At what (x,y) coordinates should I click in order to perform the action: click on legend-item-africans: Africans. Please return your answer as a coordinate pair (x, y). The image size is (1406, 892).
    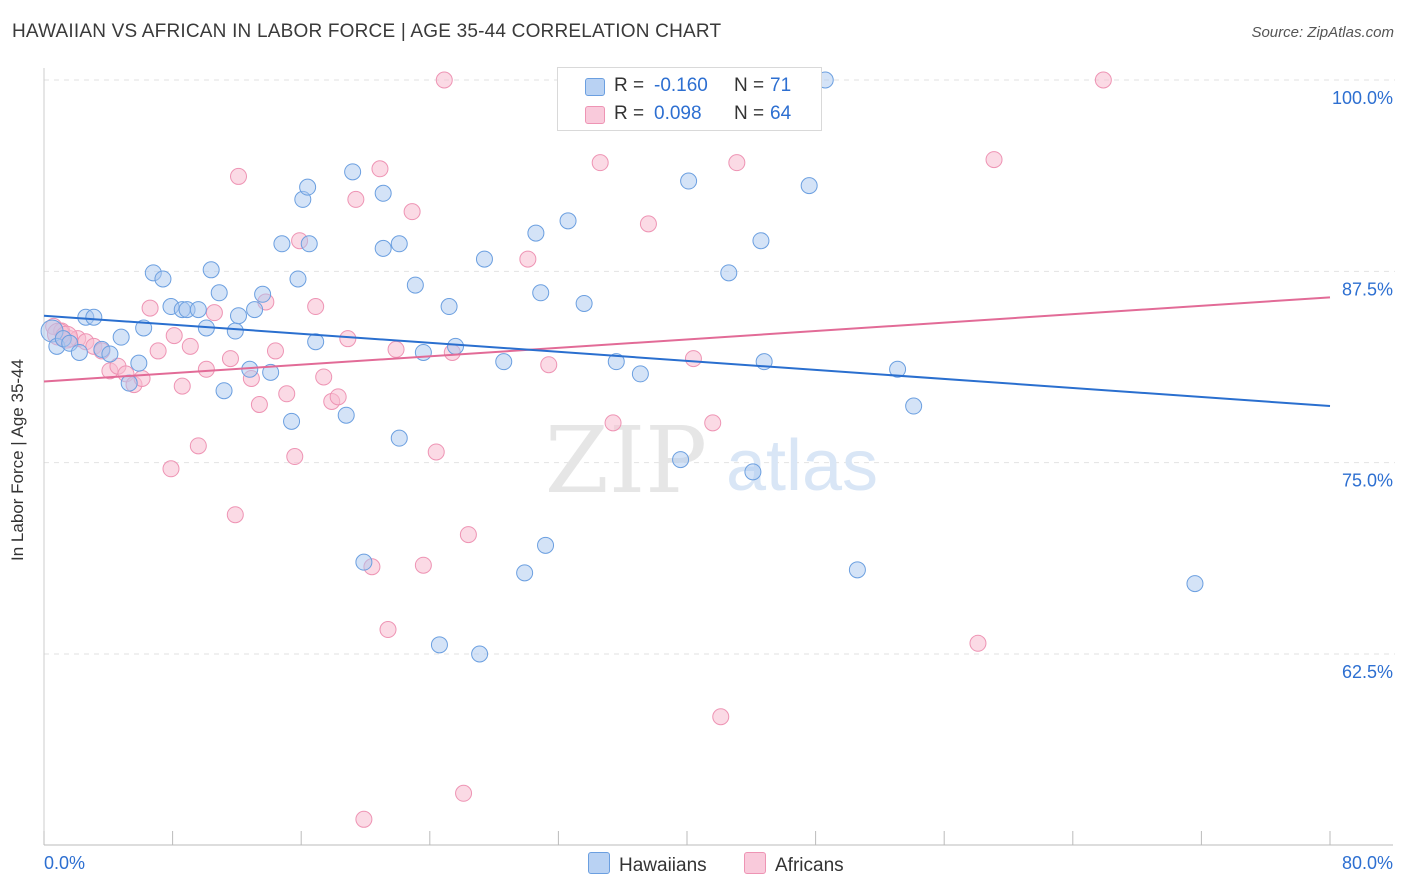
    Looking at the image, I should click on (794, 864).